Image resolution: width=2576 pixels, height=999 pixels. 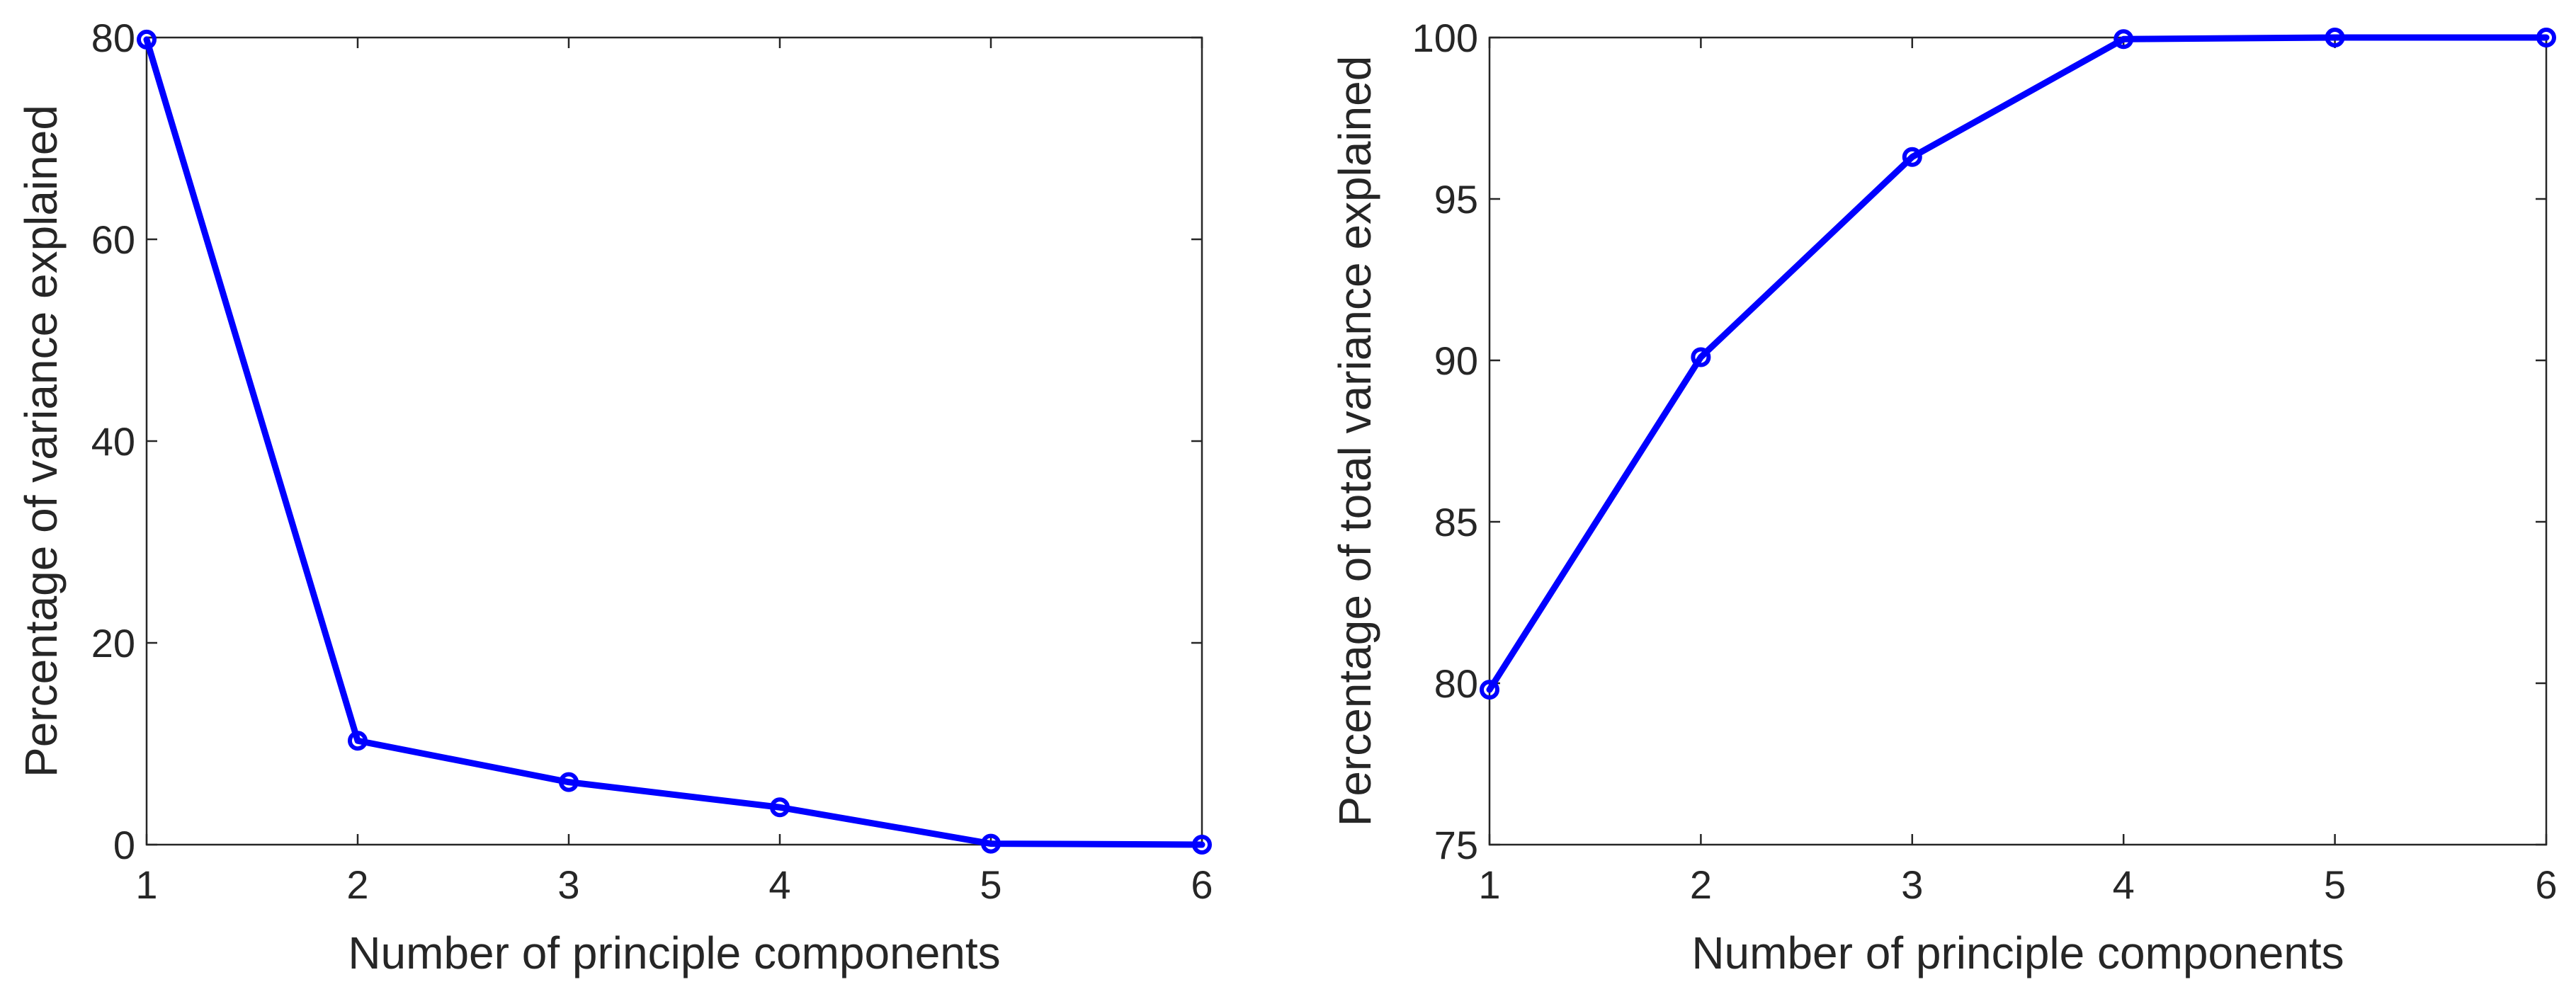 I want to click on y-tick-label: 60, so click(x=113, y=240).